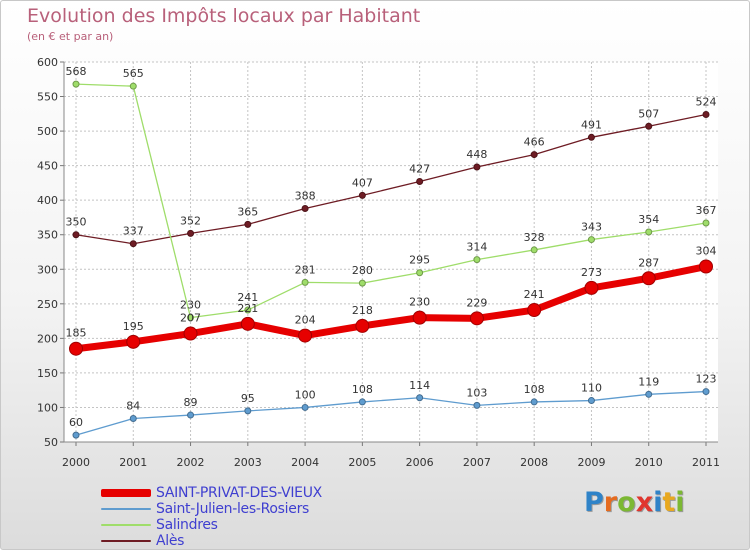 The image size is (750, 550). What do you see at coordinates (133, 462) in the screenshot?
I see `x-tick-label: 2001` at bounding box center [133, 462].